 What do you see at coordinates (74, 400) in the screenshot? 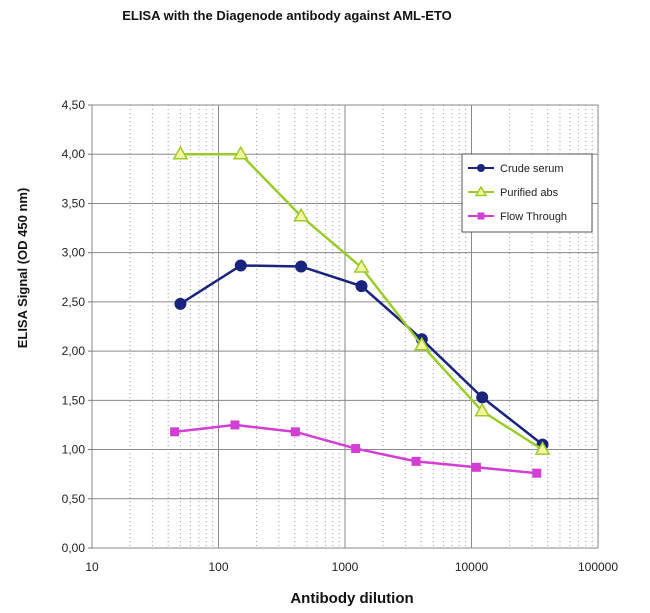
I see `y-tick-label: 1,50` at bounding box center [74, 400].